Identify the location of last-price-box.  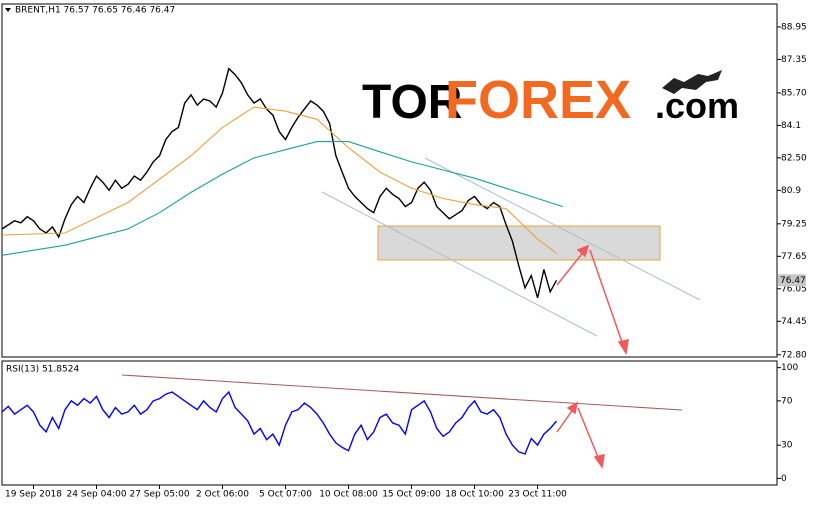
(792, 280).